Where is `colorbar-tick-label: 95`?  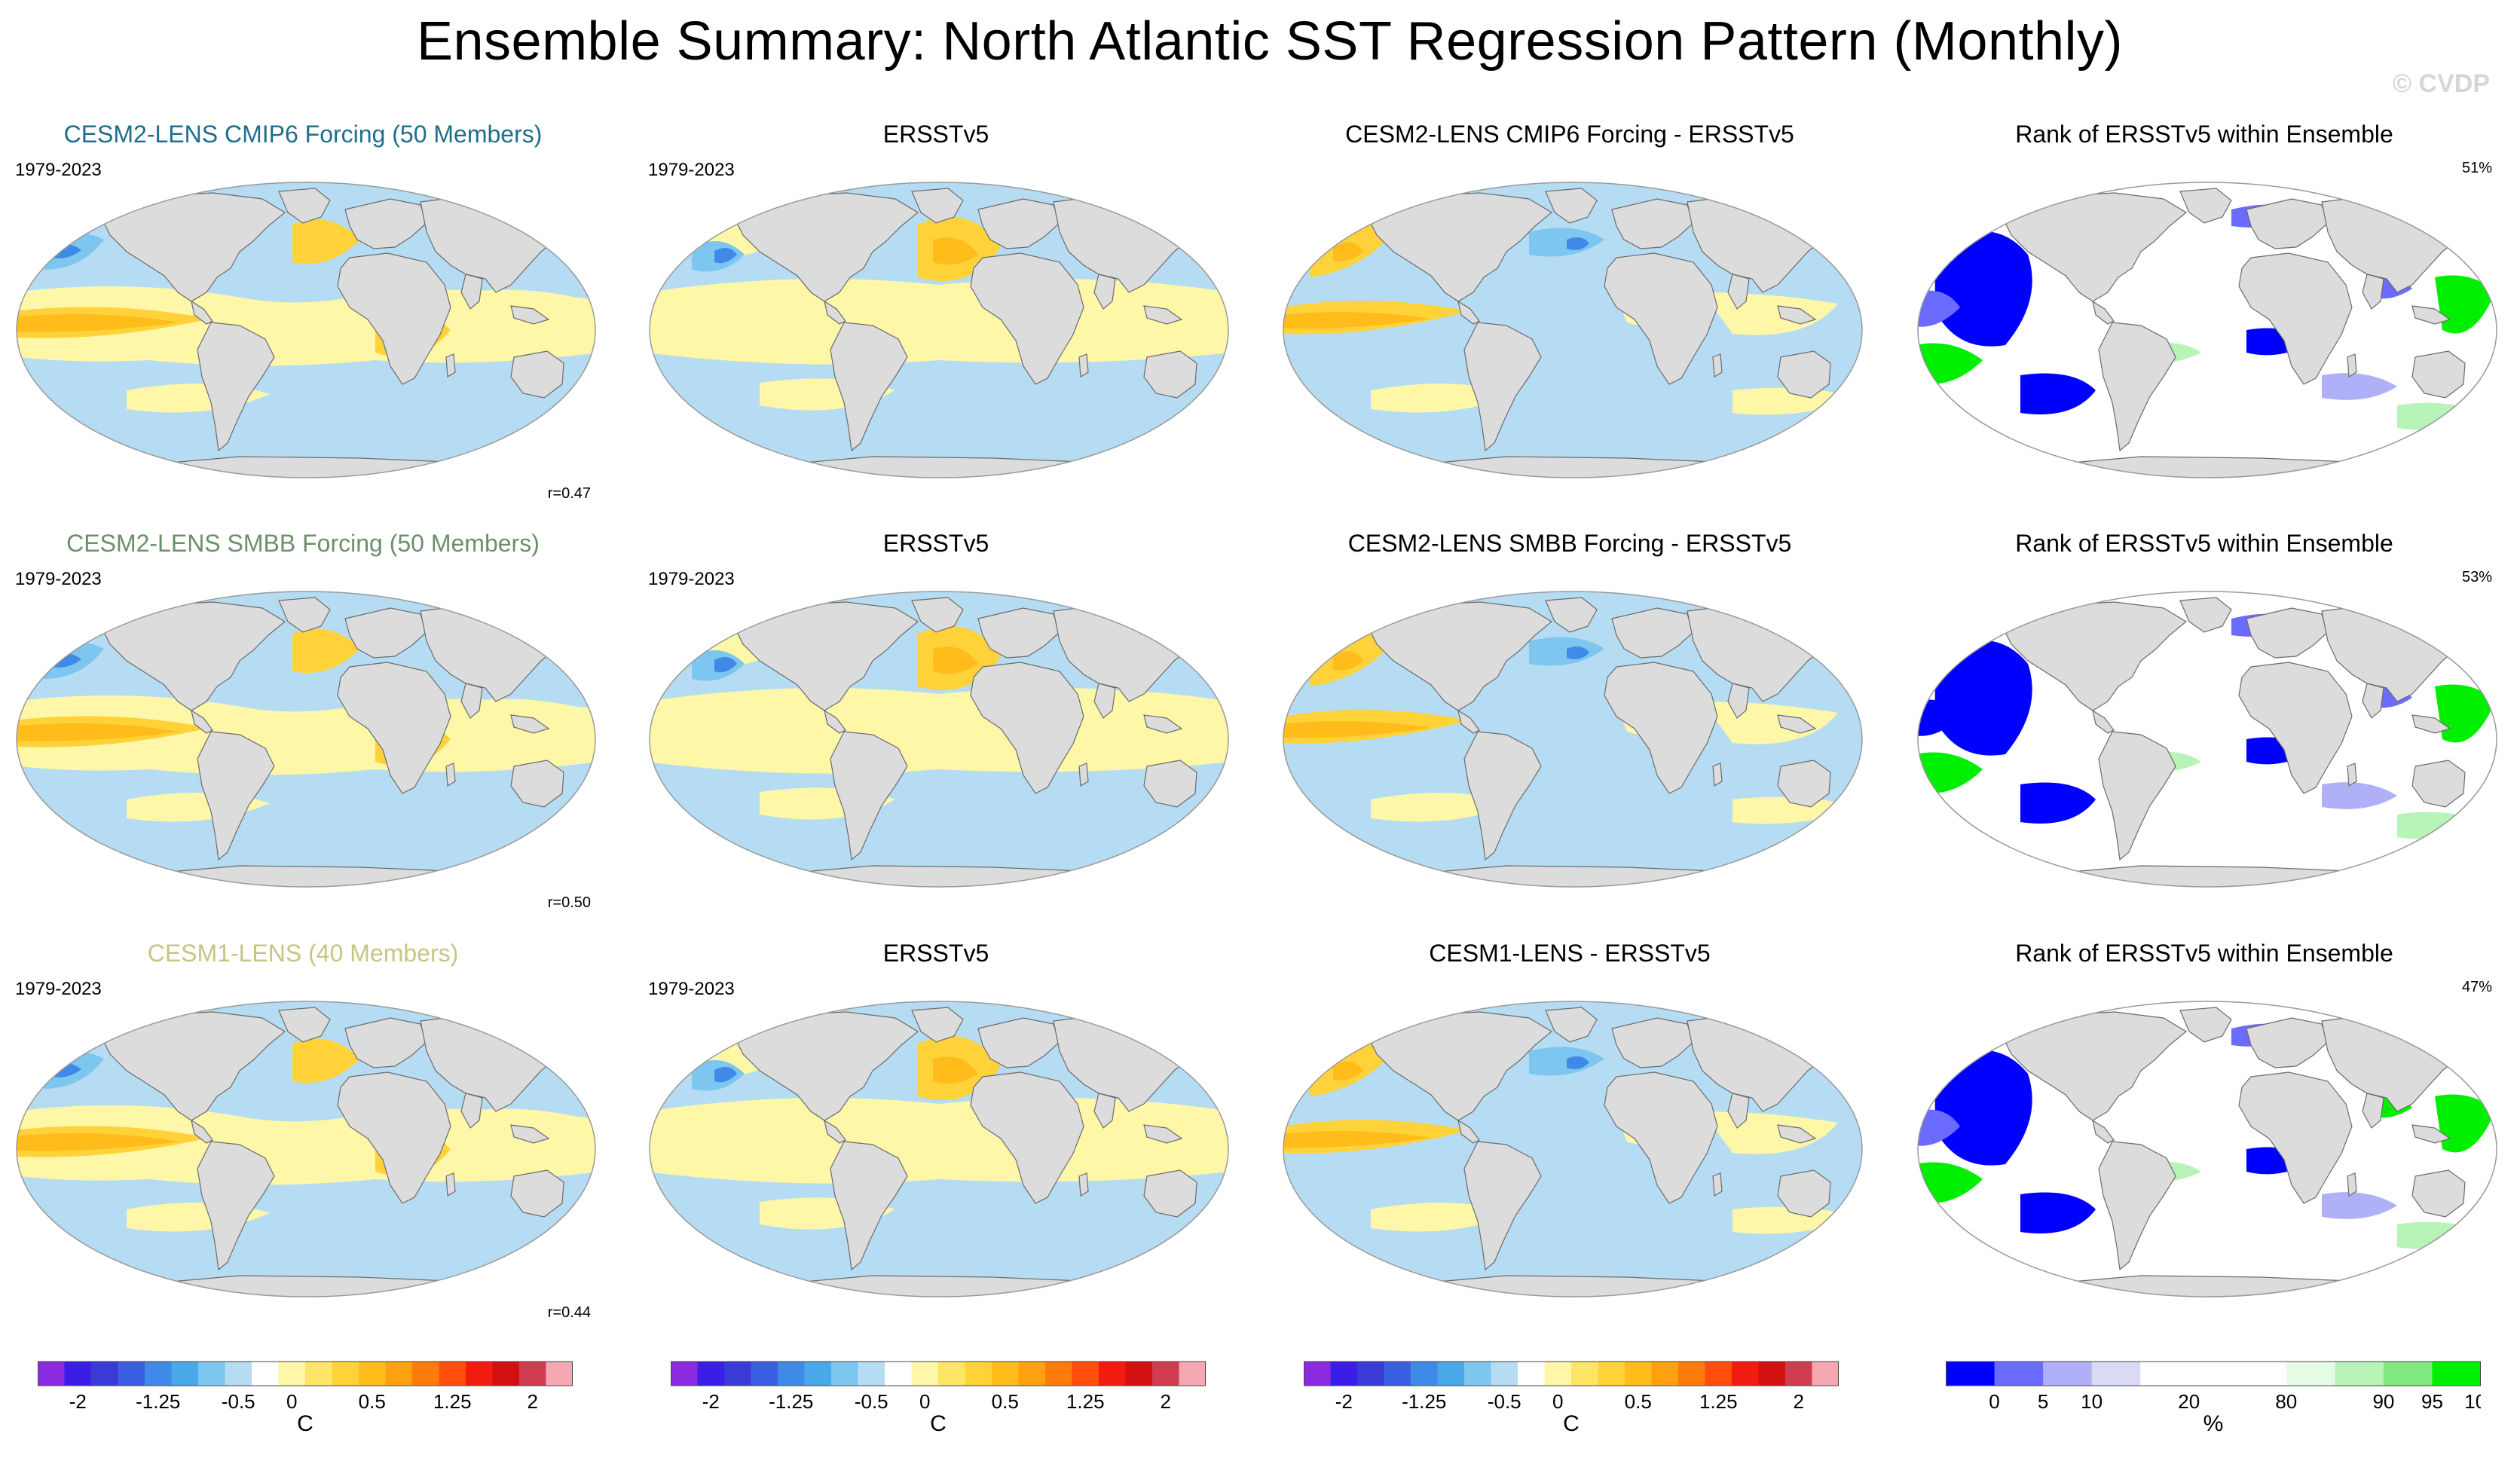
colorbar-tick-label: 95 is located at coordinates (2432, 1401).